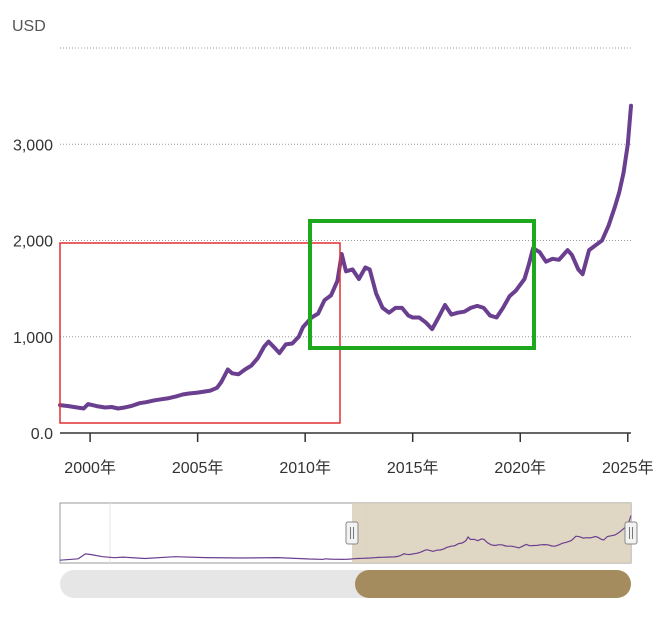  What do you see at coordinates (90, 468) in the screenshot?
I see `x-tick-label: 2000年` at bounding box center [90, 468].